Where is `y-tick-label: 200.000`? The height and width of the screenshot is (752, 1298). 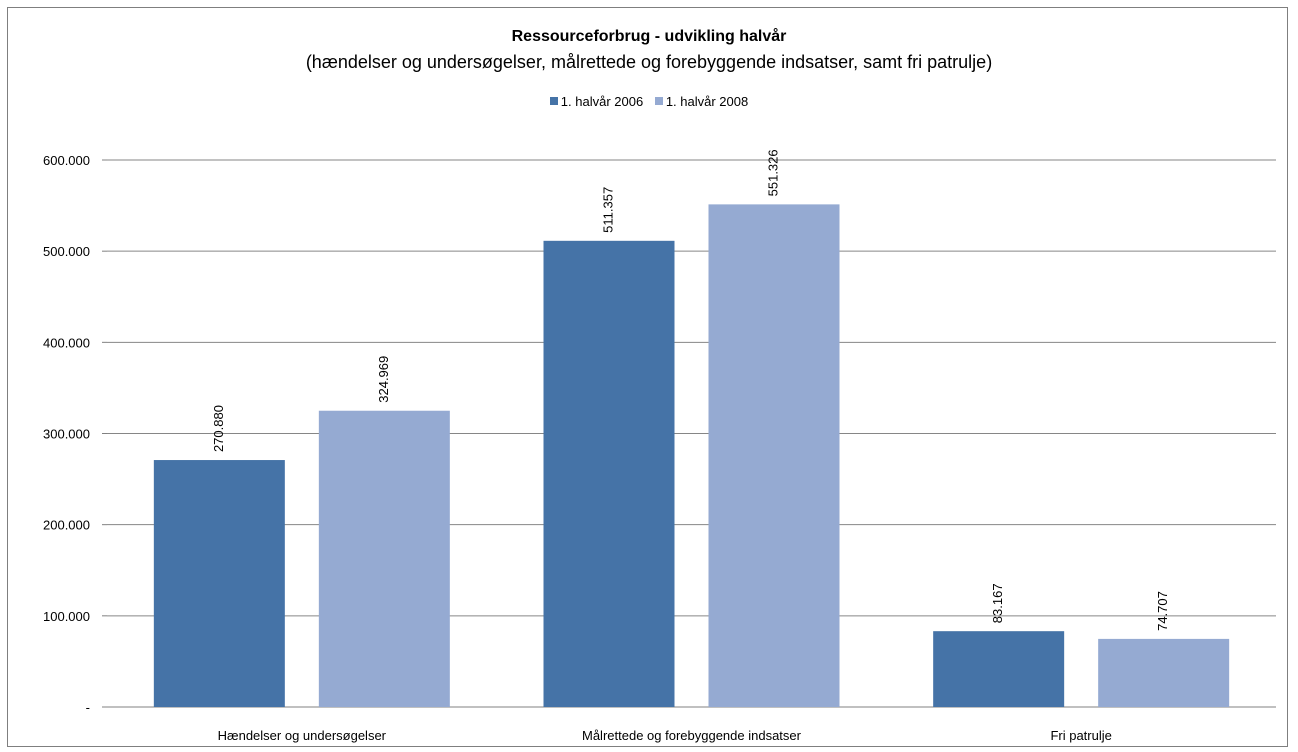
y-tick-label: 200.000 is located at coordinates (66, 525).